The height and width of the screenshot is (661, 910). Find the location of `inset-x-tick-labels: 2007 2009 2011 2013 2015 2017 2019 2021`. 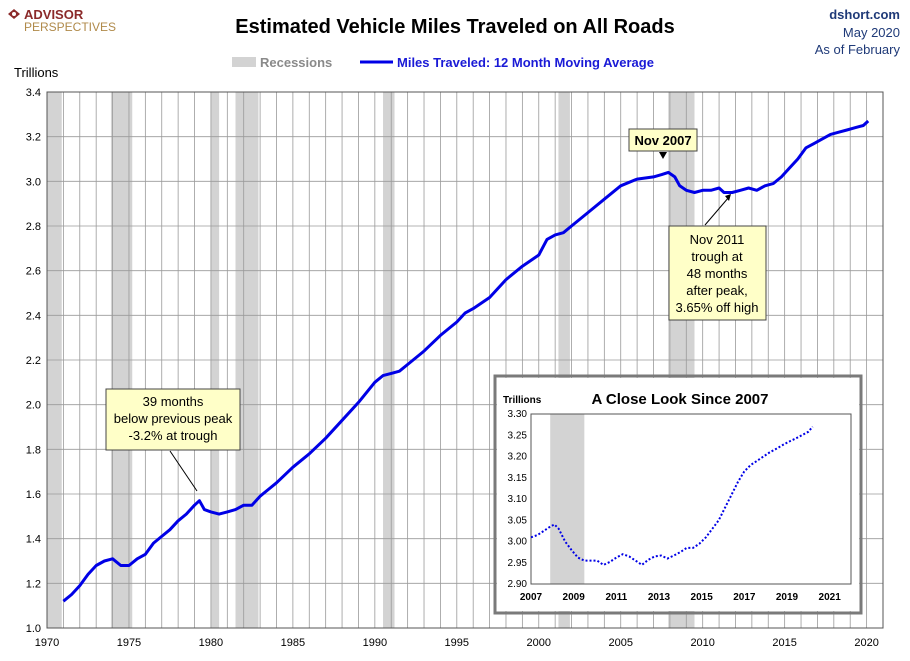

inset-x-tick-labels: 2007 2009 2011 2013 2015 2017 2019 2021 is located at coordinates (680, 597).